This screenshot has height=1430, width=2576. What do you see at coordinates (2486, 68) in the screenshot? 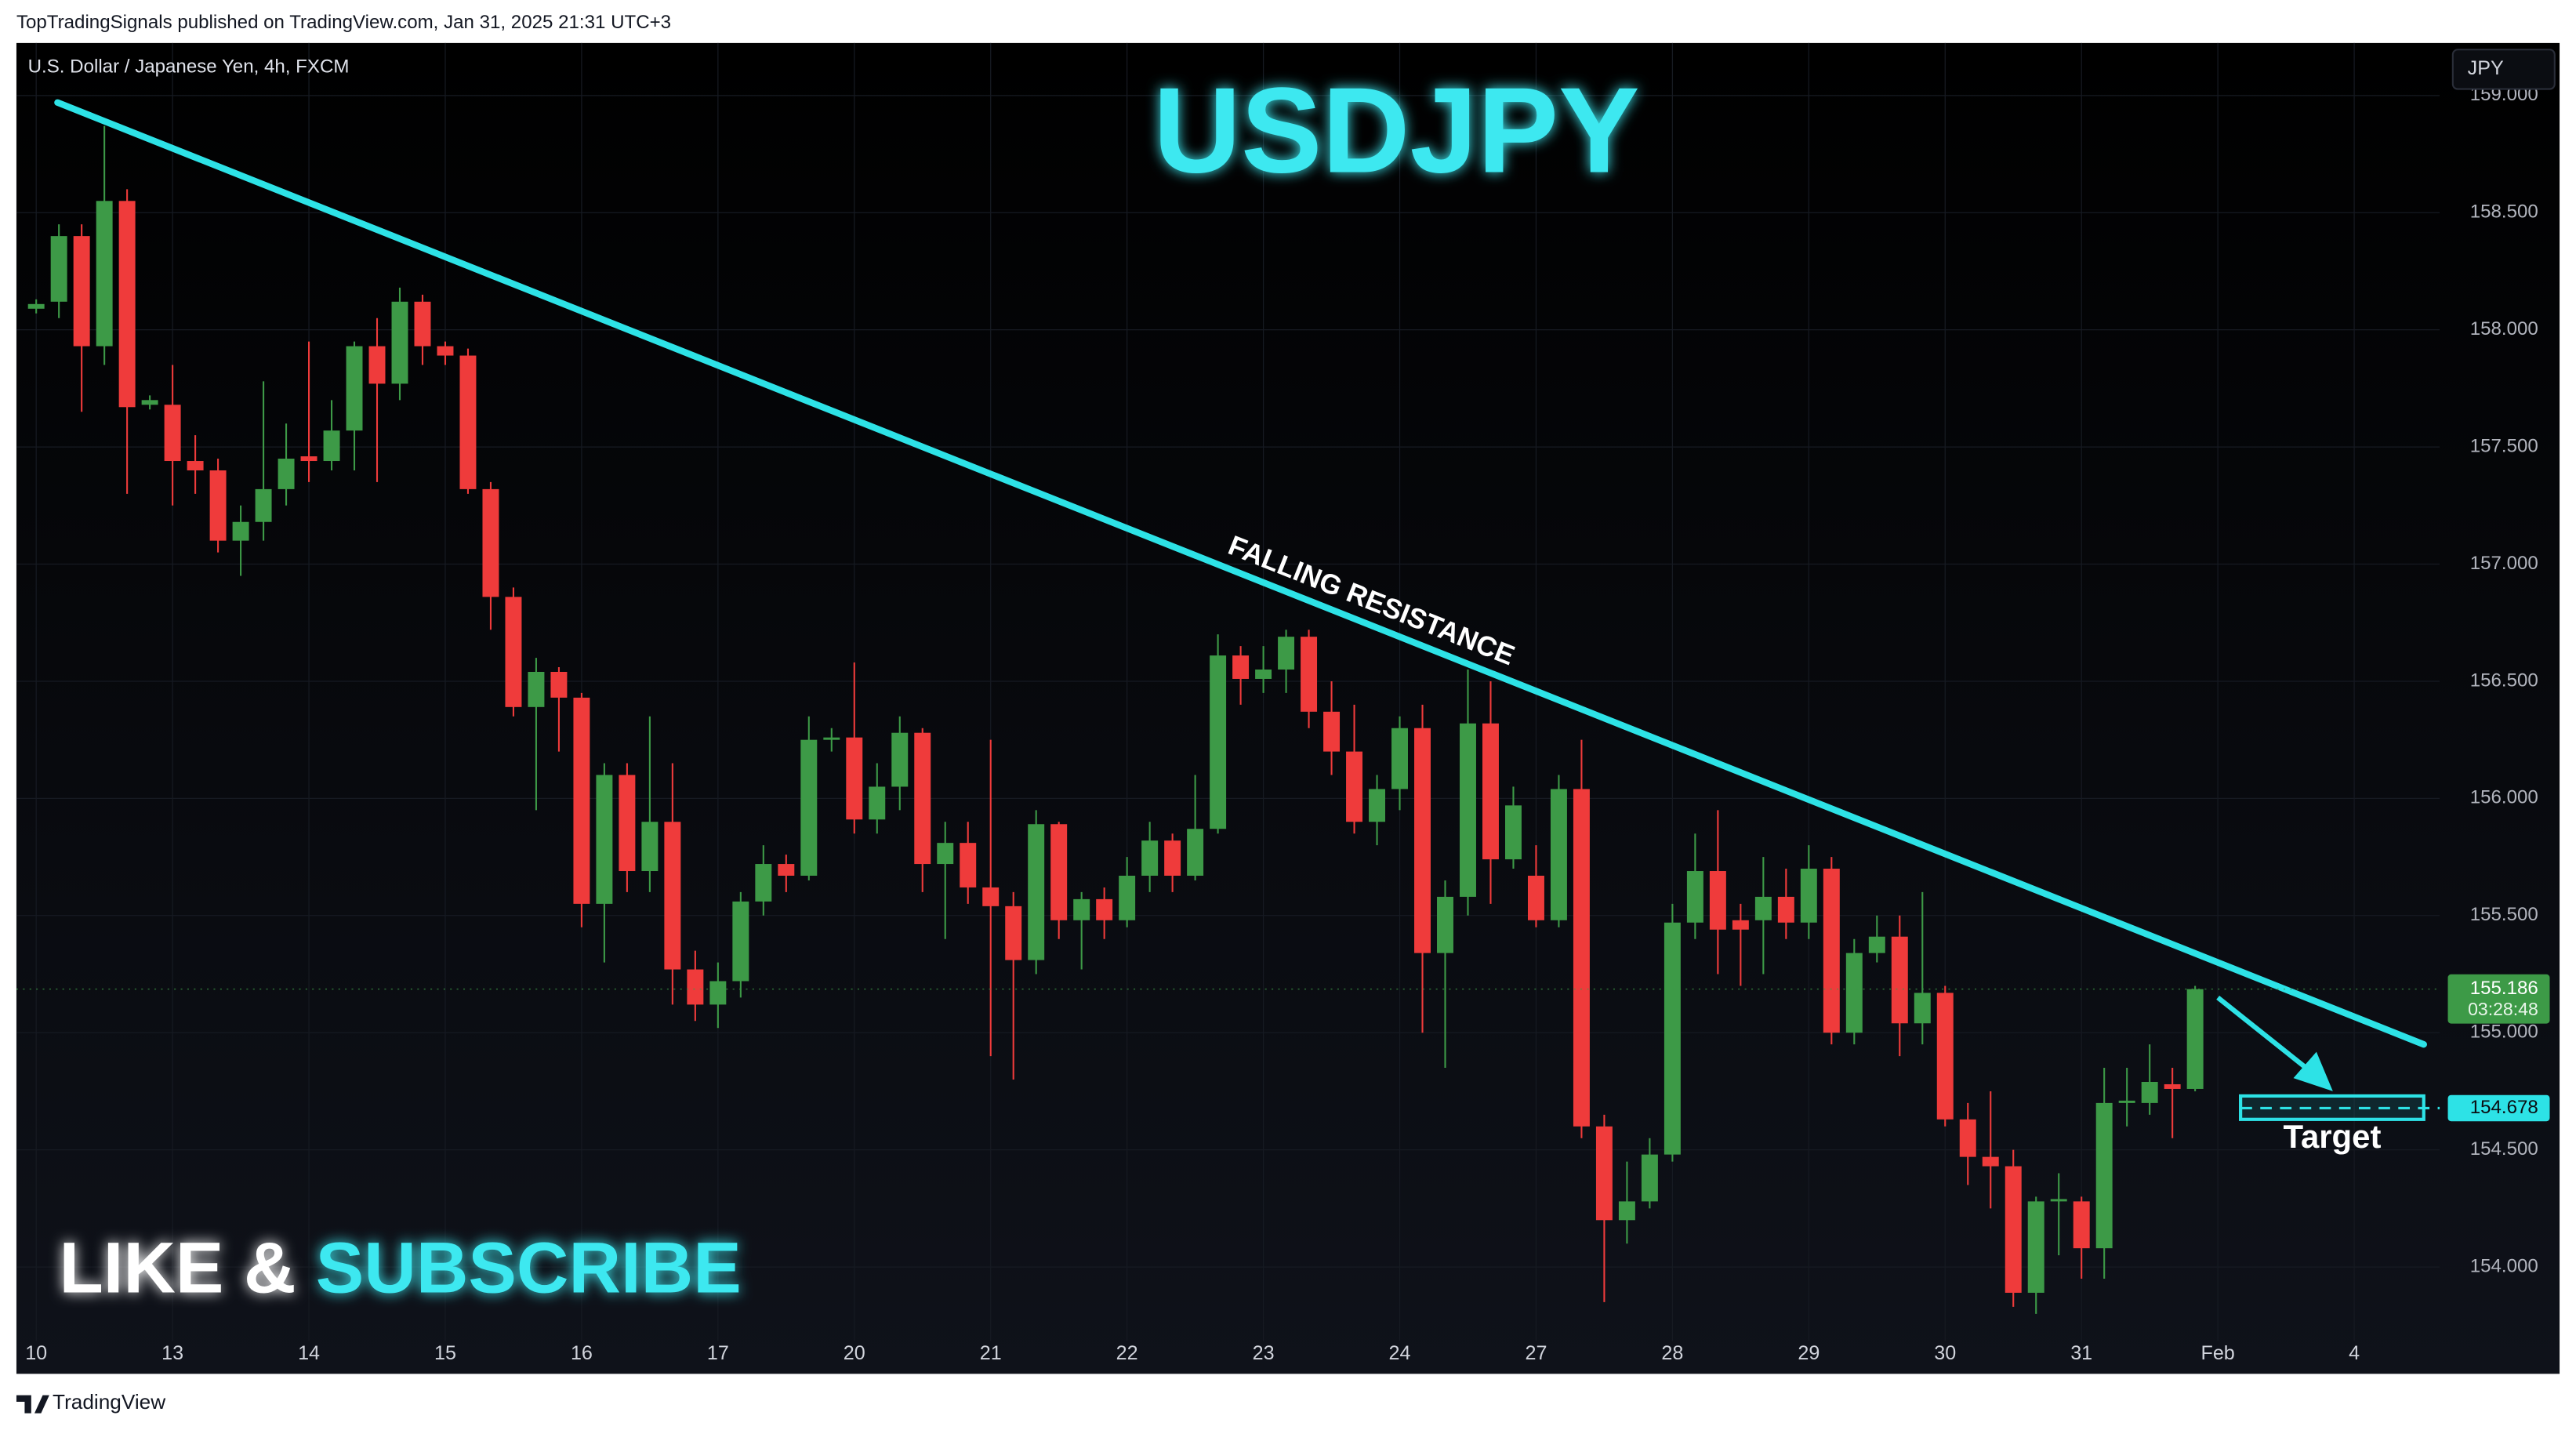
I see `currency-label: JPY` at bounding box center [2486, 68].